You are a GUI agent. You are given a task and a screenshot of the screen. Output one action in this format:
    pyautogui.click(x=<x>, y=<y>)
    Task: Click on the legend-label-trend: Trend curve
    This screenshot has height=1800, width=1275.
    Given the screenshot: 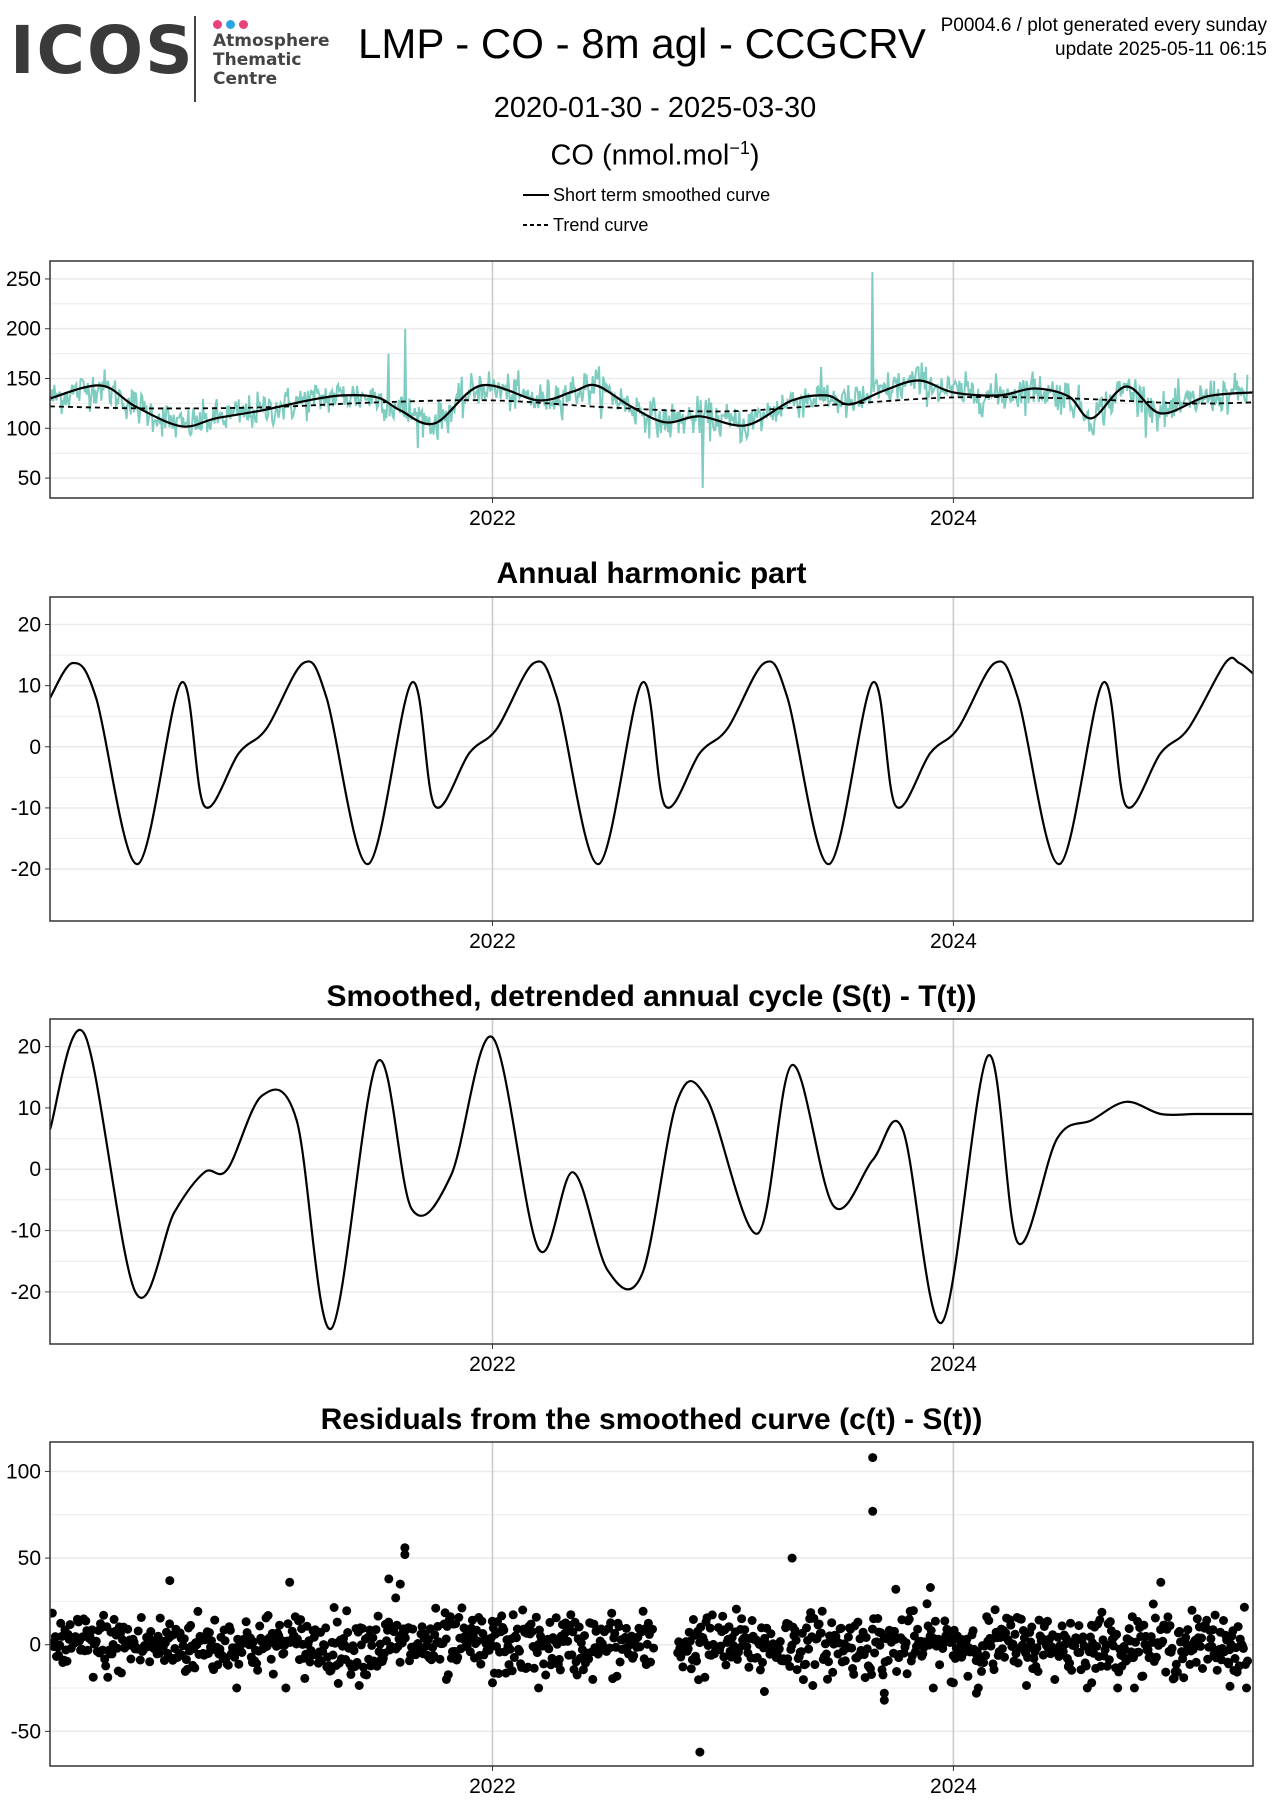 What is the action you would take?
    pyautogui.click(x=601, y=224)
    